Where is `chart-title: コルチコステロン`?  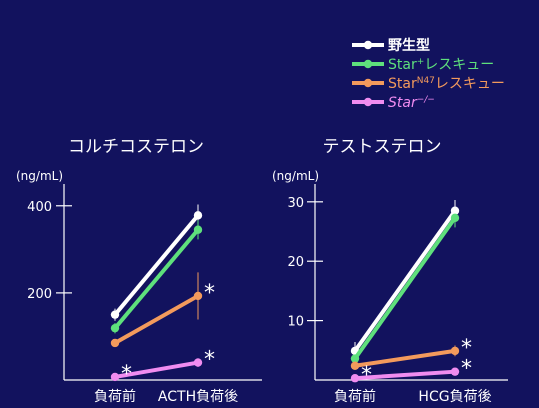
chart-title: コルチコステロン is located at coordinates (136, 147).